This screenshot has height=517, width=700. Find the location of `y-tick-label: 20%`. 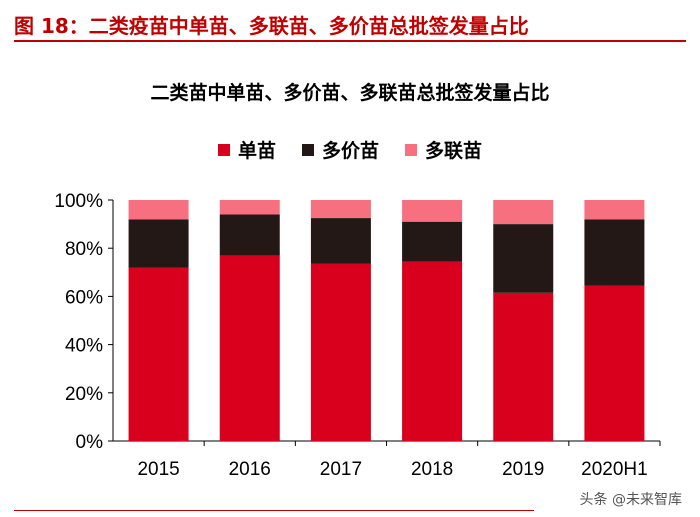

y-tick-label: 20% is located at coordinates (84, 394).